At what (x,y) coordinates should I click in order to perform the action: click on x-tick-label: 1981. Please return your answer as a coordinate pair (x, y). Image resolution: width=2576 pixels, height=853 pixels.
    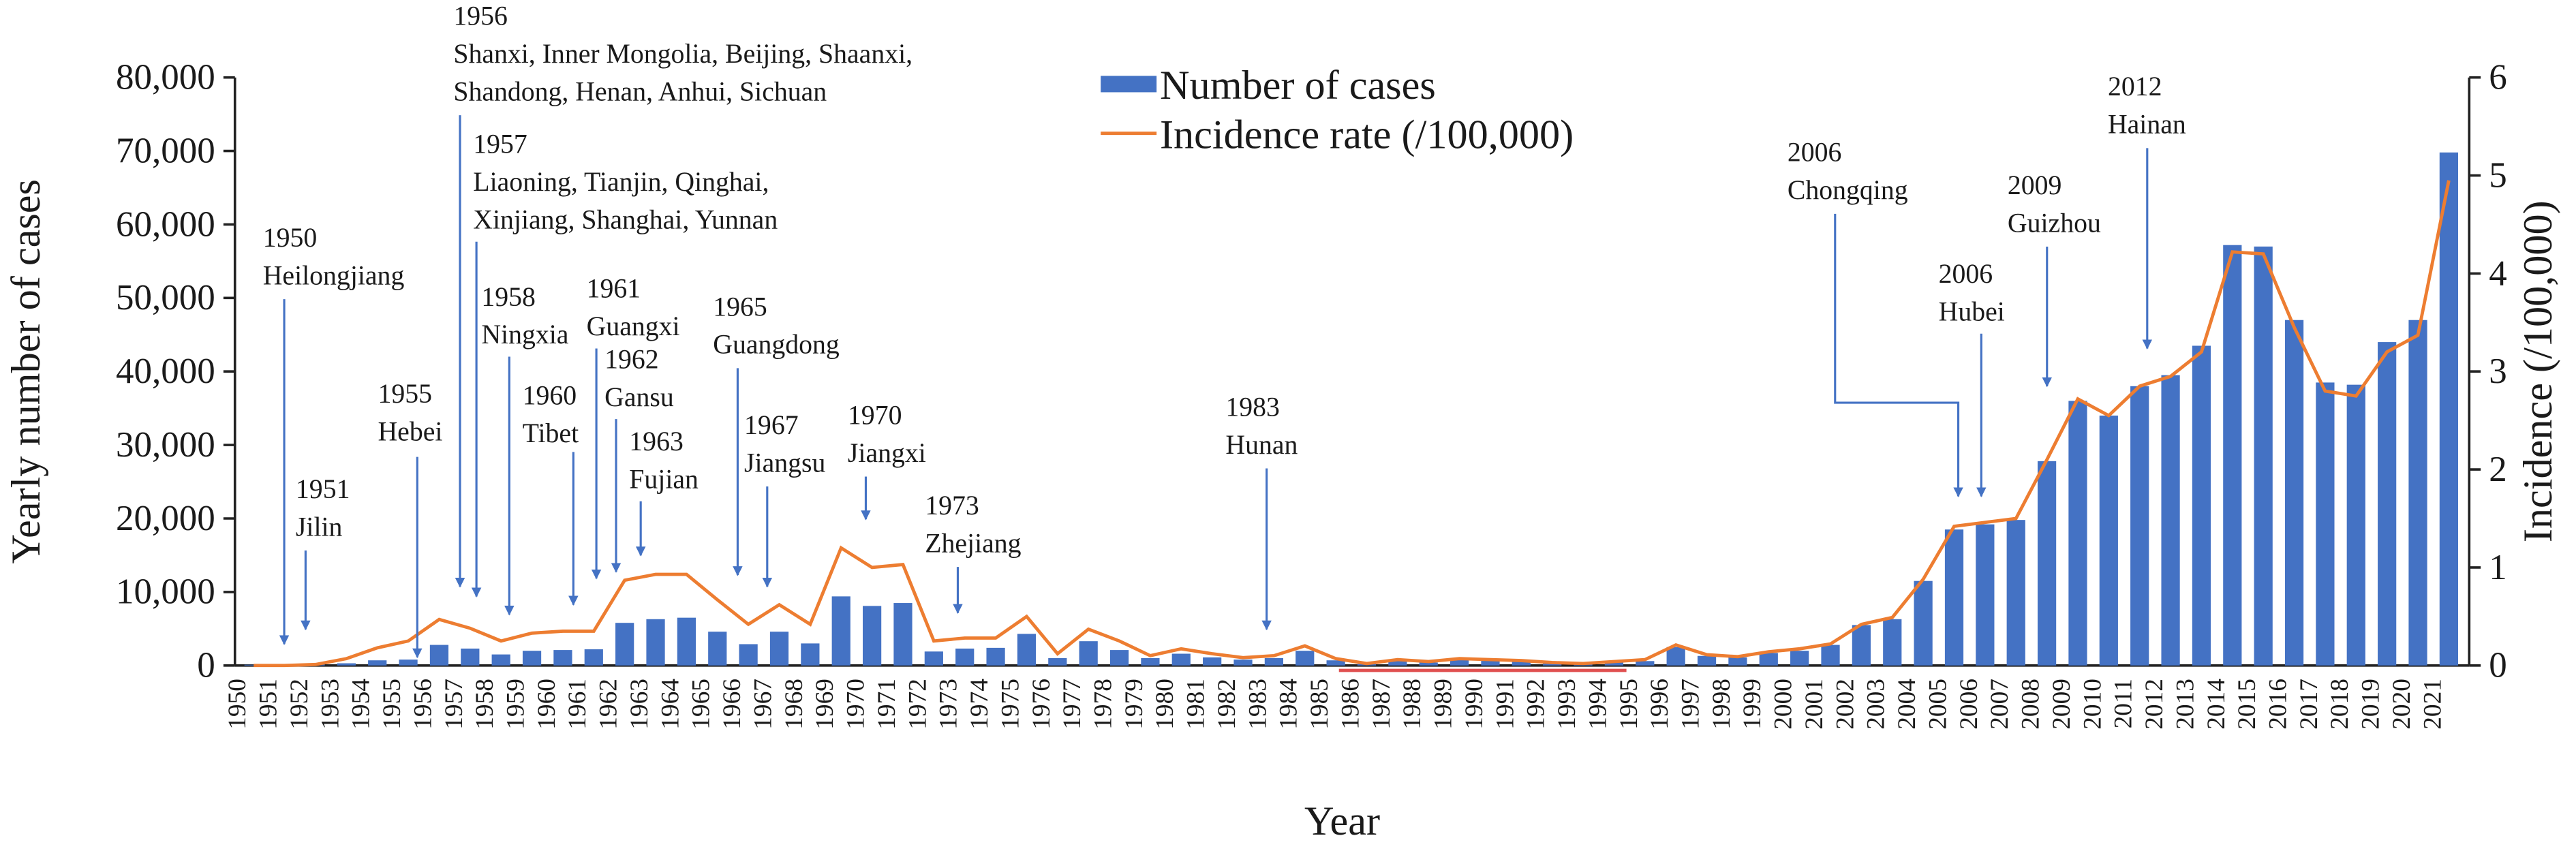
    Looking at the image, I should click on (1196, 705).